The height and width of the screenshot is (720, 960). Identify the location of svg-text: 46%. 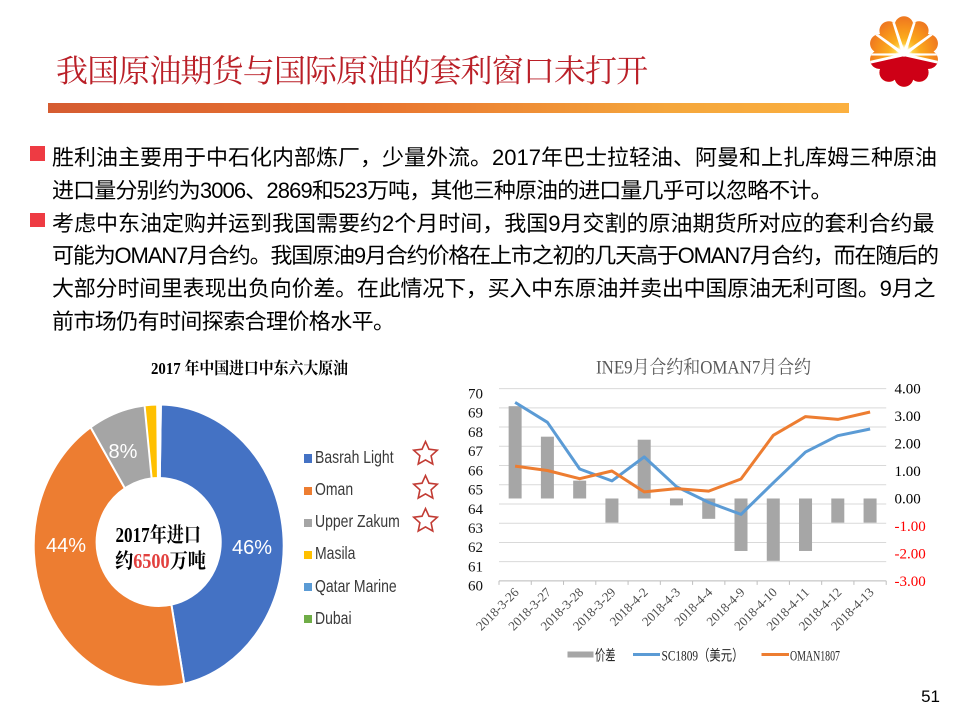
(252, 548).